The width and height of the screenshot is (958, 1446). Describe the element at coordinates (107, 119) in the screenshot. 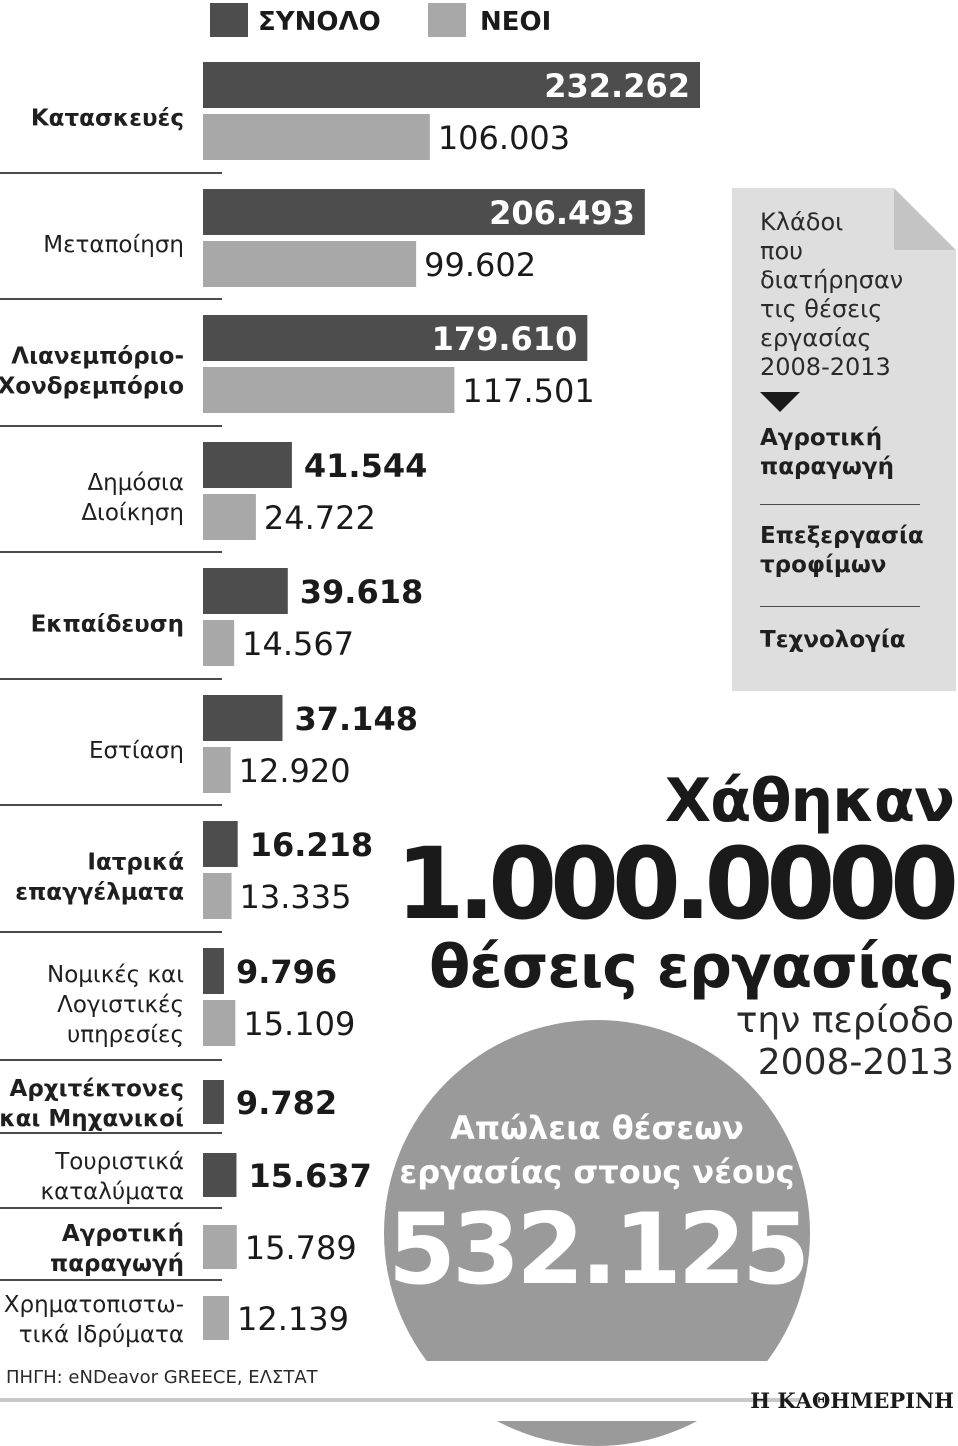

I see `category-label: Κατασκευές` at that location.